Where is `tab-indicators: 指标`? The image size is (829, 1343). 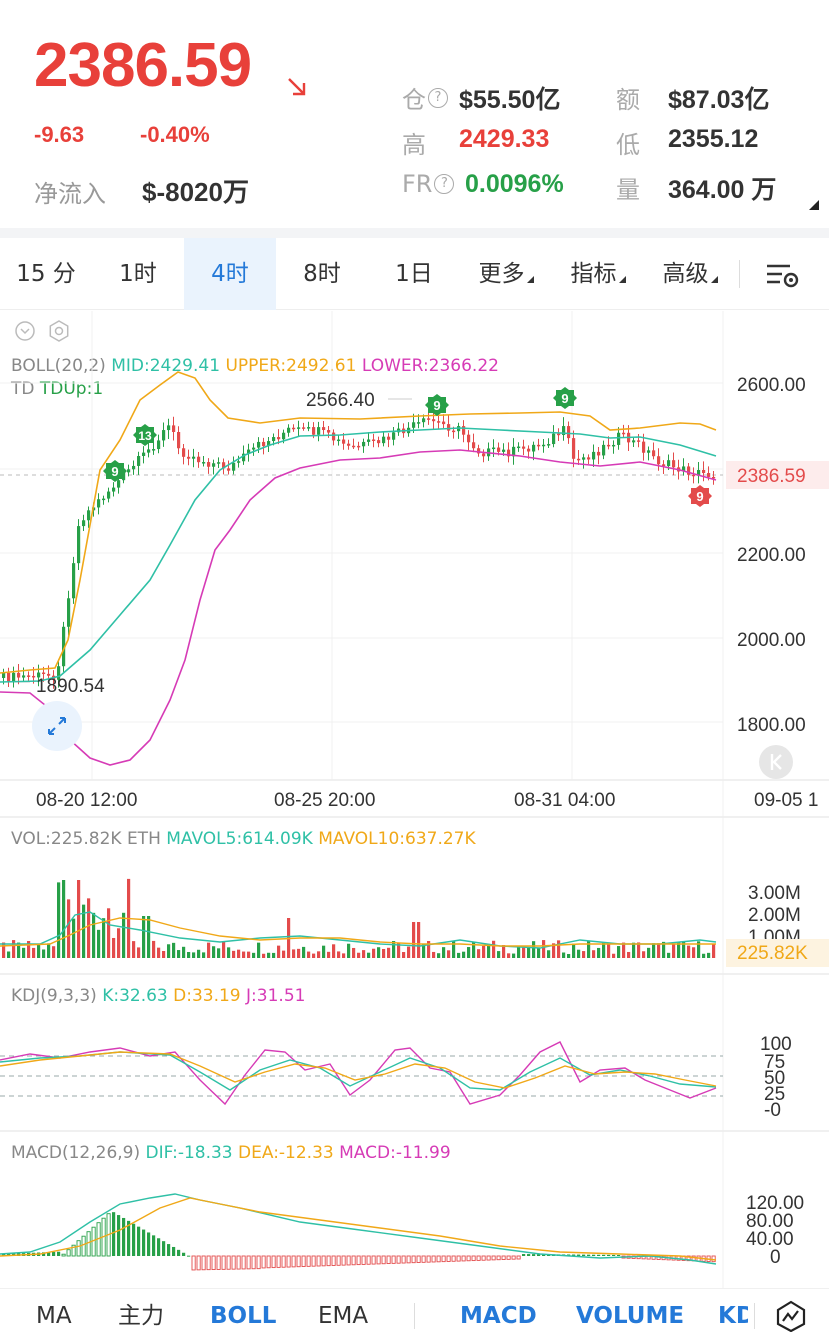 tab-indicators: 指标 is located at coordinates (598, 274).